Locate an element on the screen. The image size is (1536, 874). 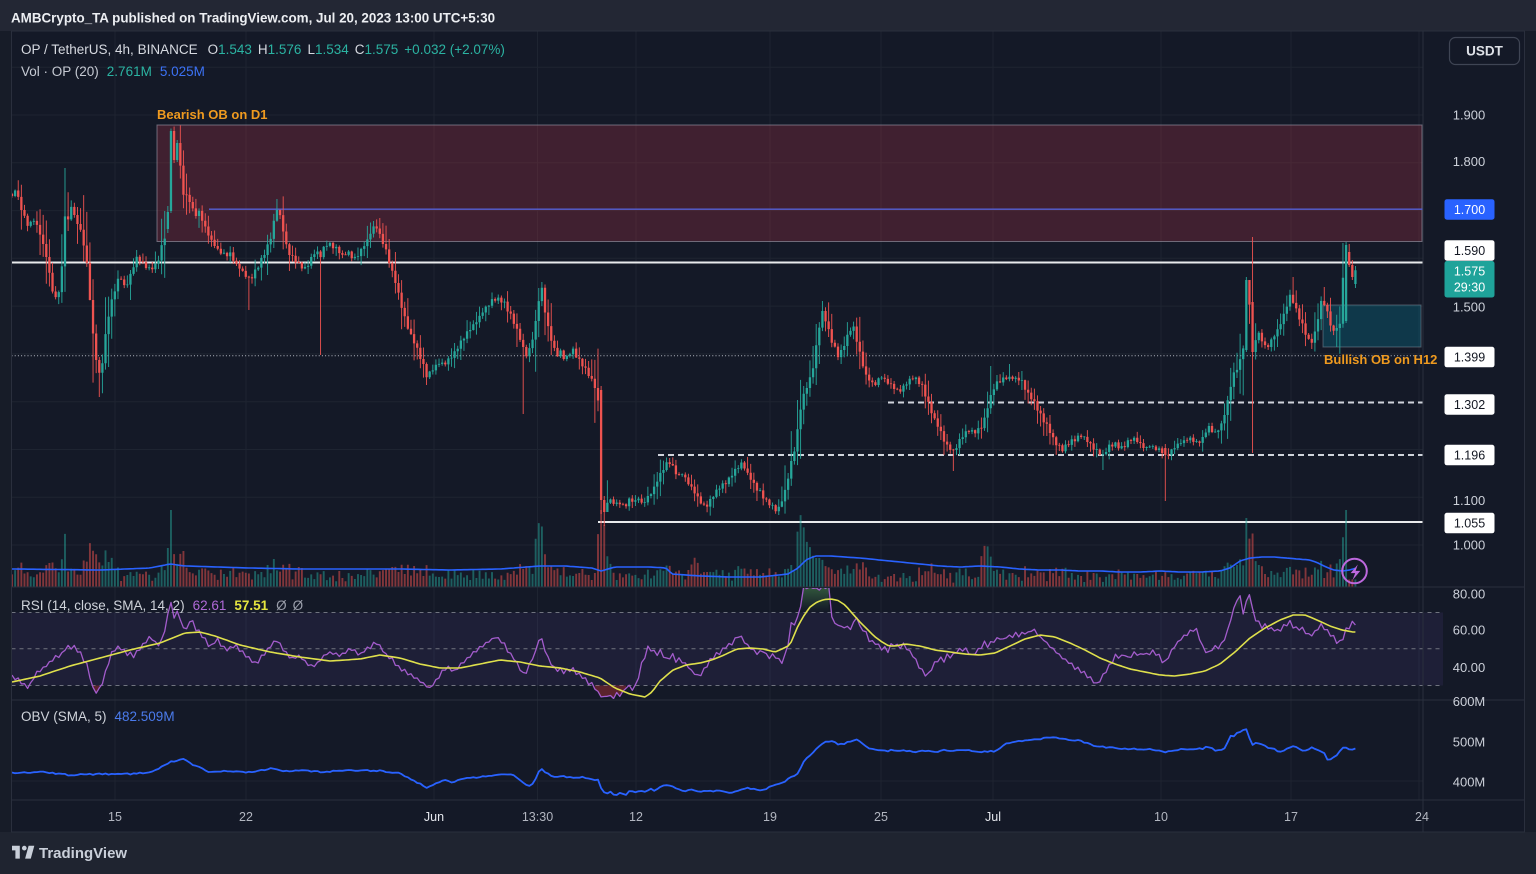
svg-text: 17 is located at coordinates (1291, 817).